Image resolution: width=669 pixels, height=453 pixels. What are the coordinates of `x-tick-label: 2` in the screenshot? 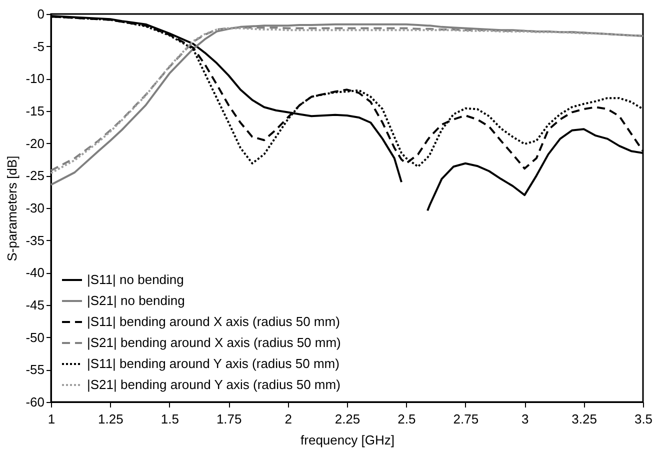 It's located at (288, 419).